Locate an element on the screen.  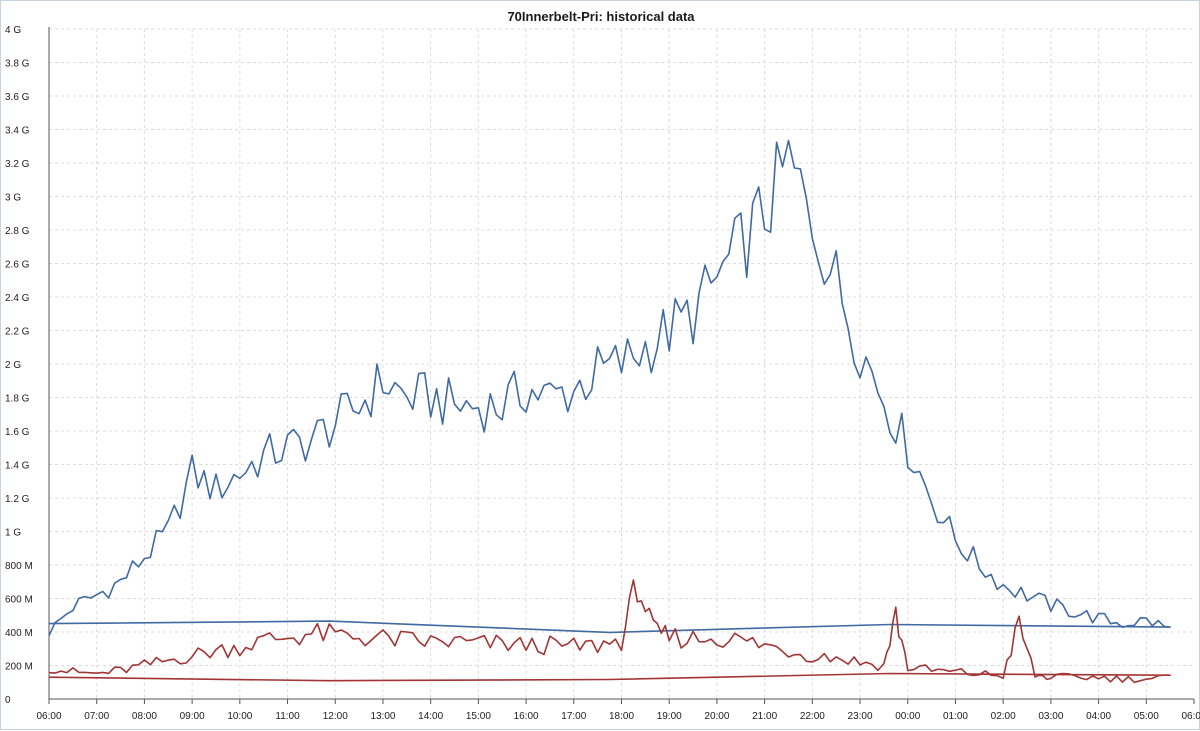
y-tick-label: 1.2 G is located at coordinates (17, 499).